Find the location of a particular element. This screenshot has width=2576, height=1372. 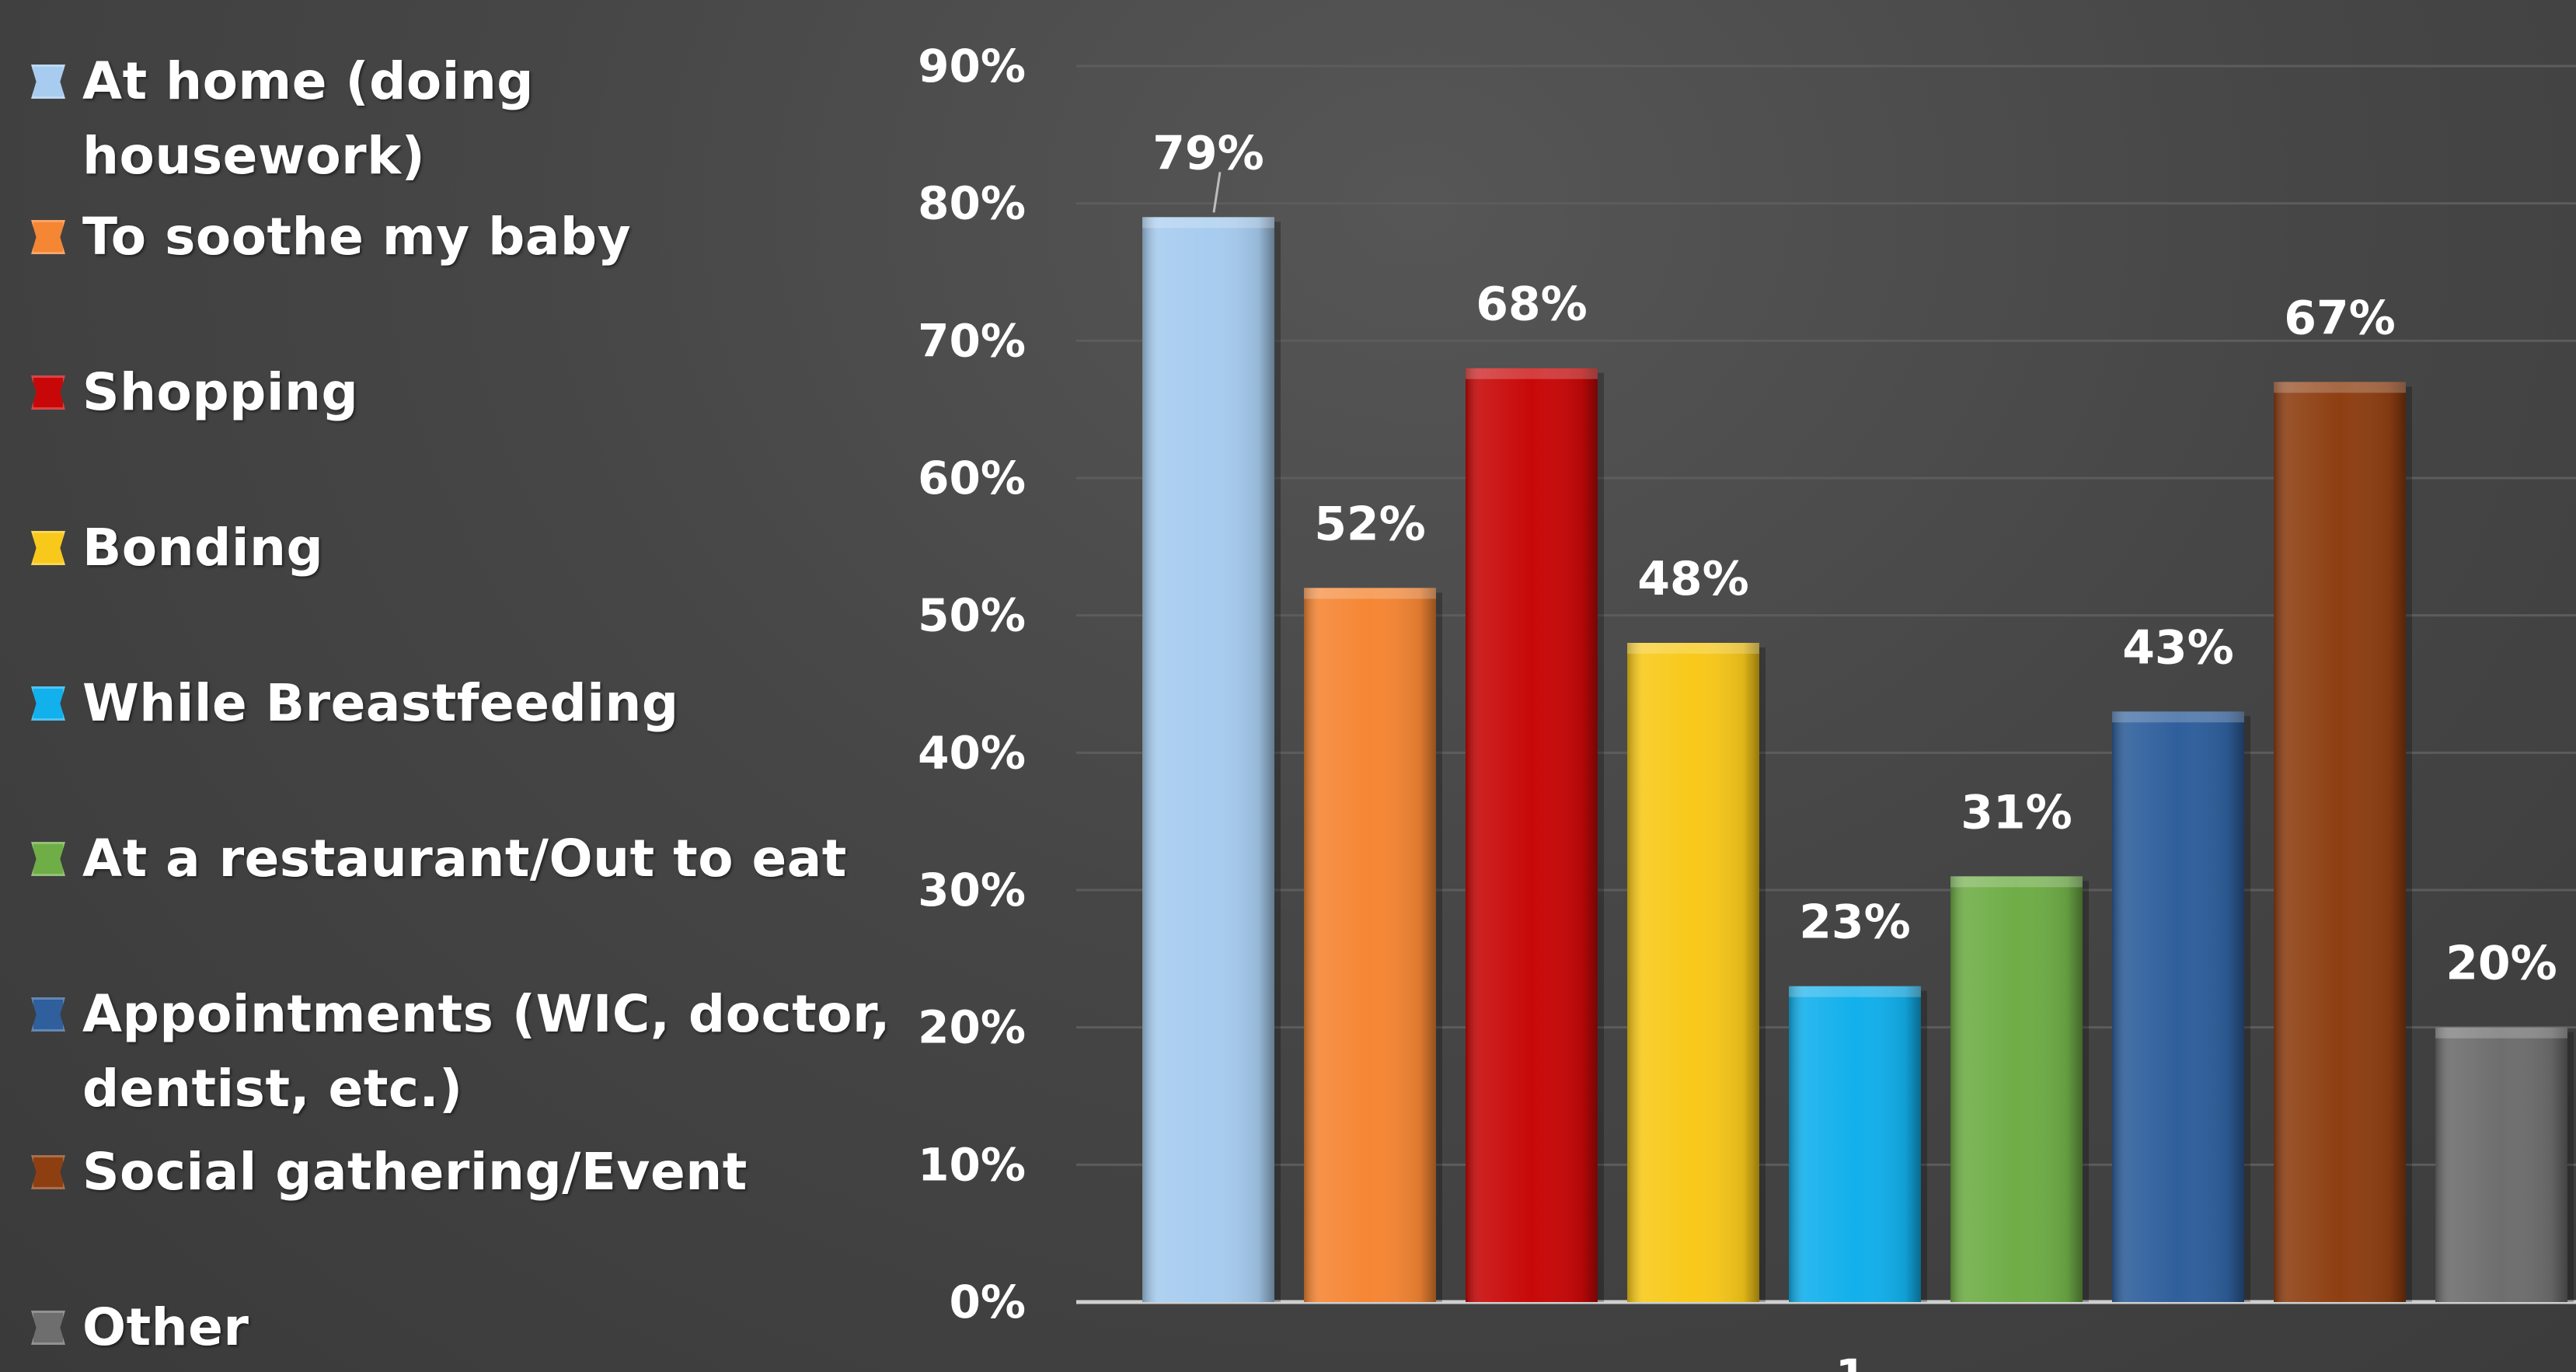

y-tick-label: 80% is located at coordinates (972, 203).